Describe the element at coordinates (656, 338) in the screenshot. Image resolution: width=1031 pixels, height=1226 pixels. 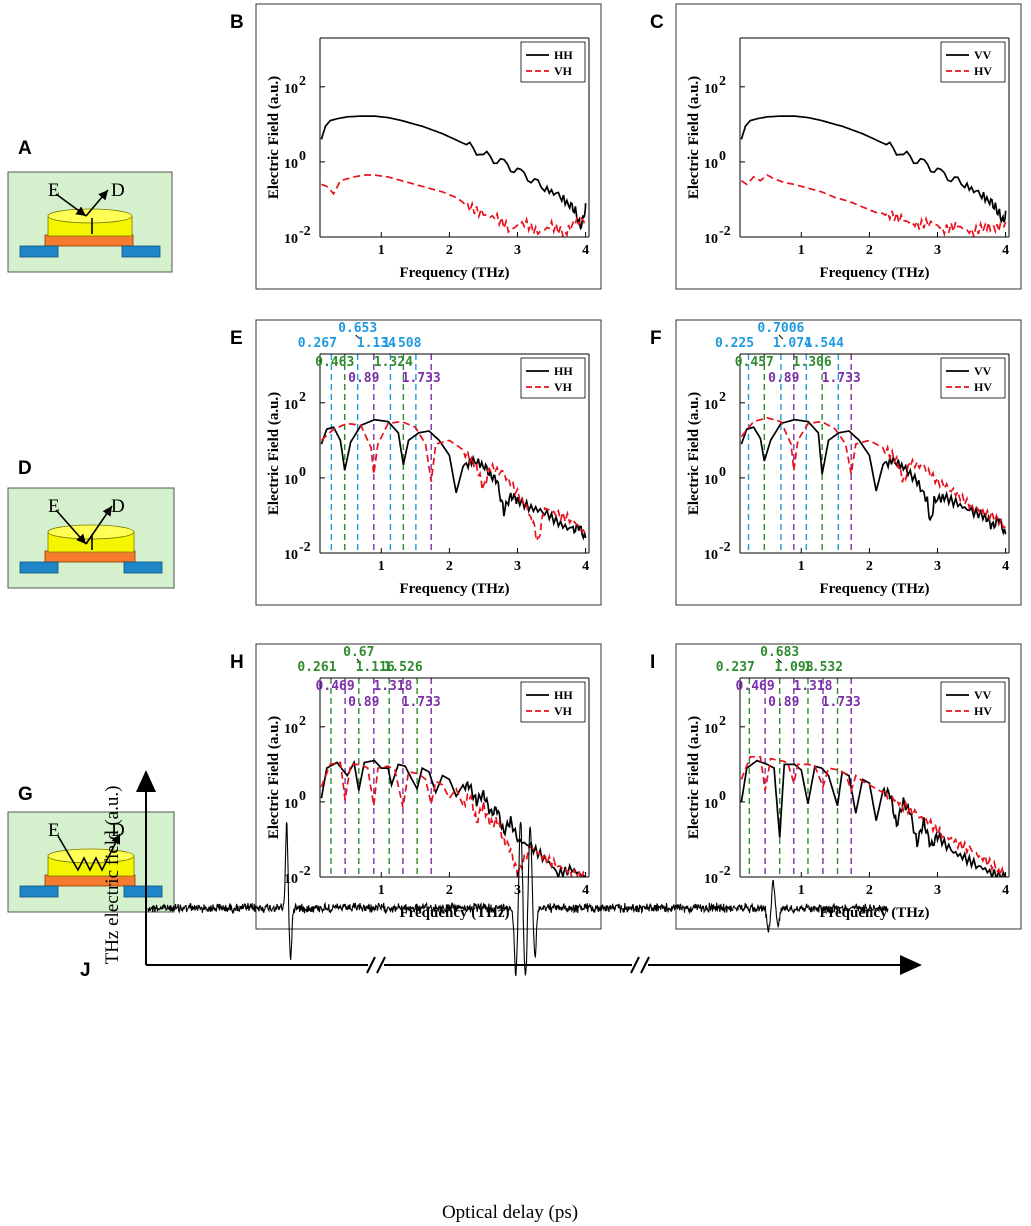
I see `panel-letter-f: F` at that location.